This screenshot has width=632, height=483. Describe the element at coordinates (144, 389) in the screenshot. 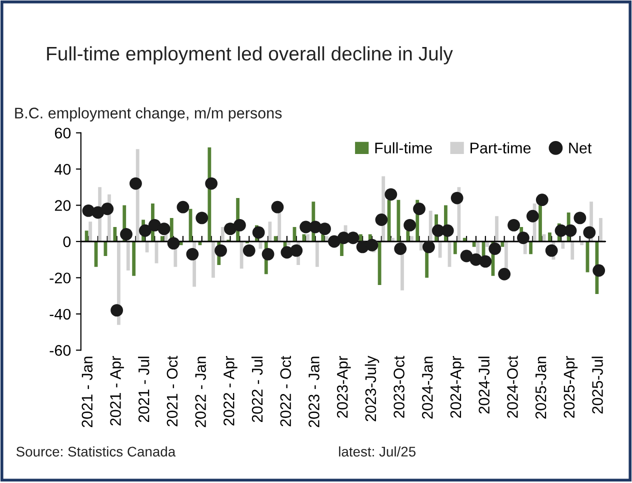

I see `x-tick-label: 2021 - Jul` at that location.